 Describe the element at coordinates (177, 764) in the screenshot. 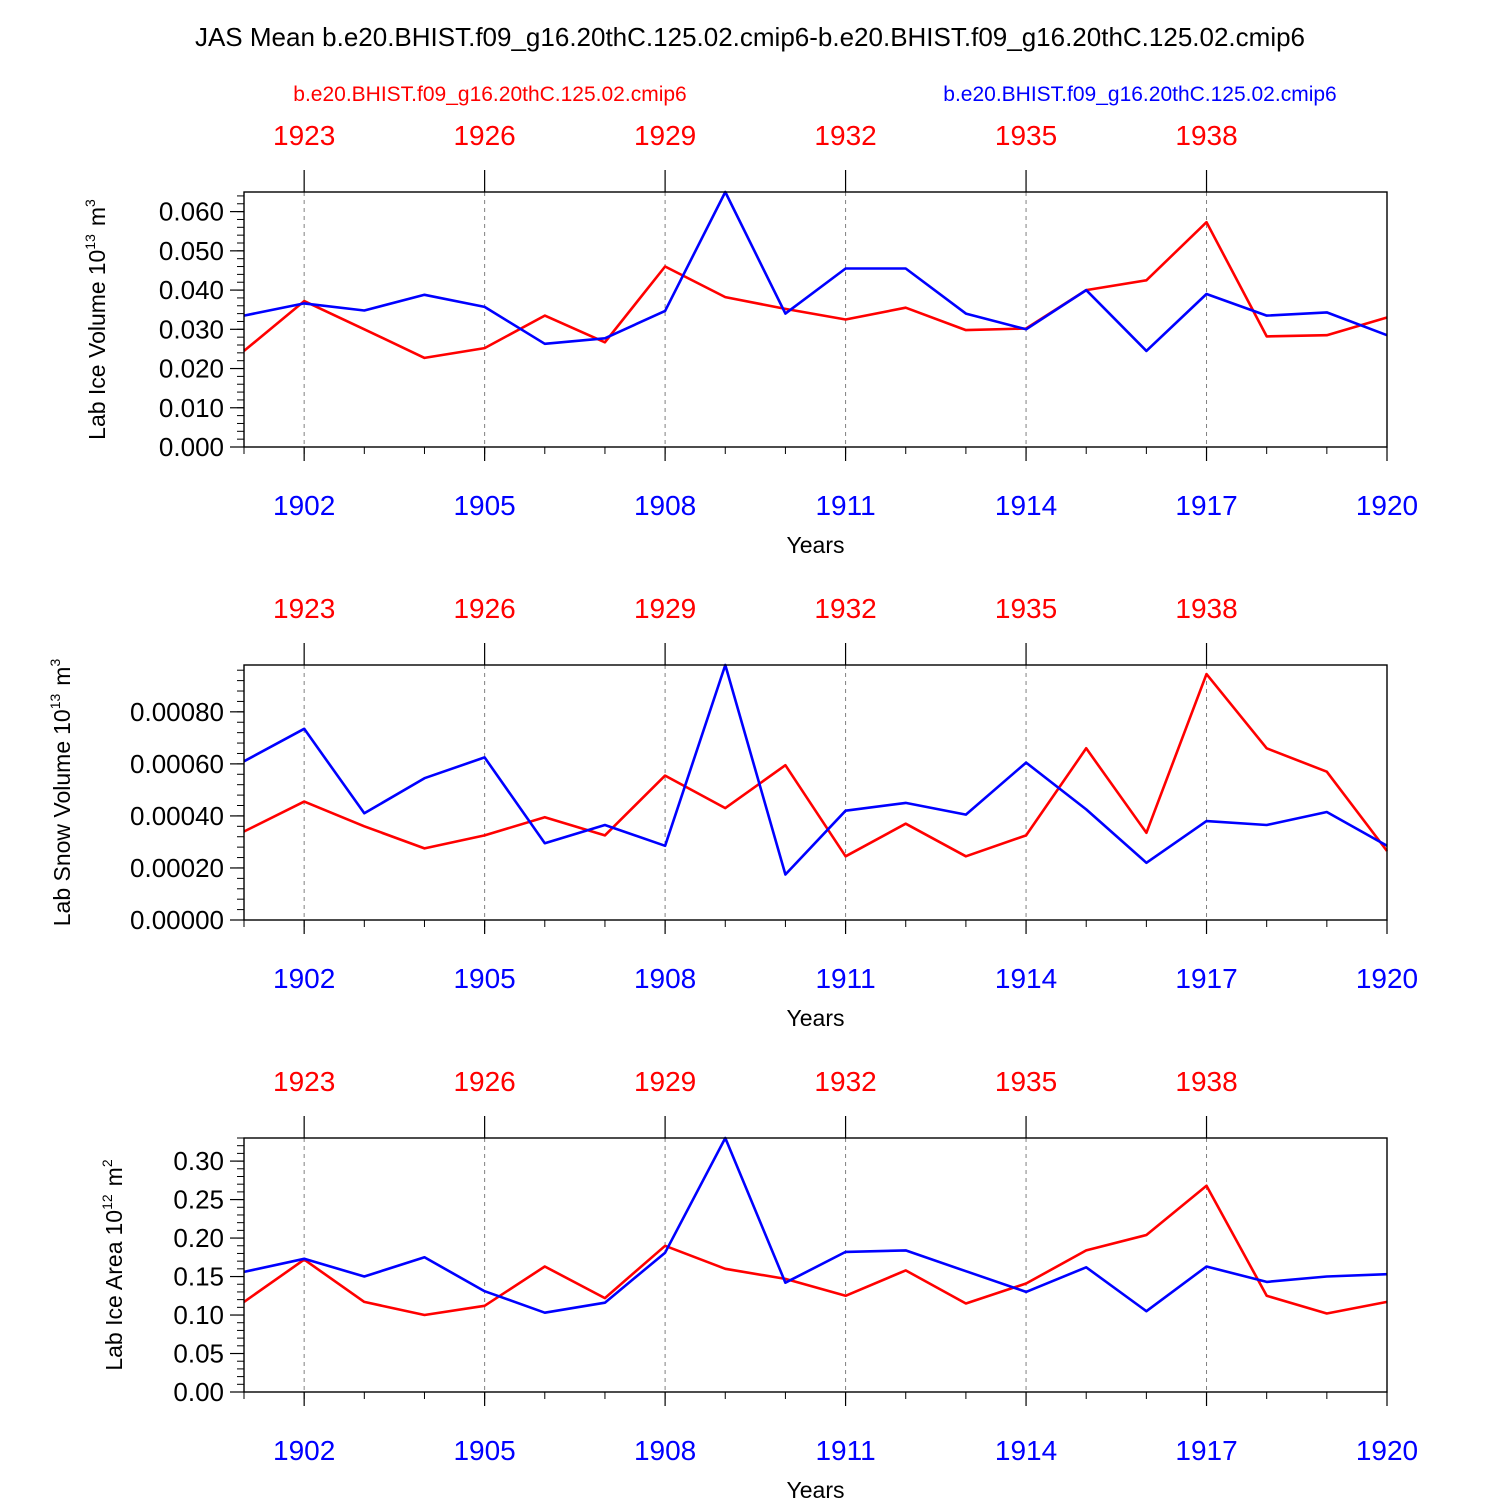

I see `y-tick-label: 0.00060` at that location.